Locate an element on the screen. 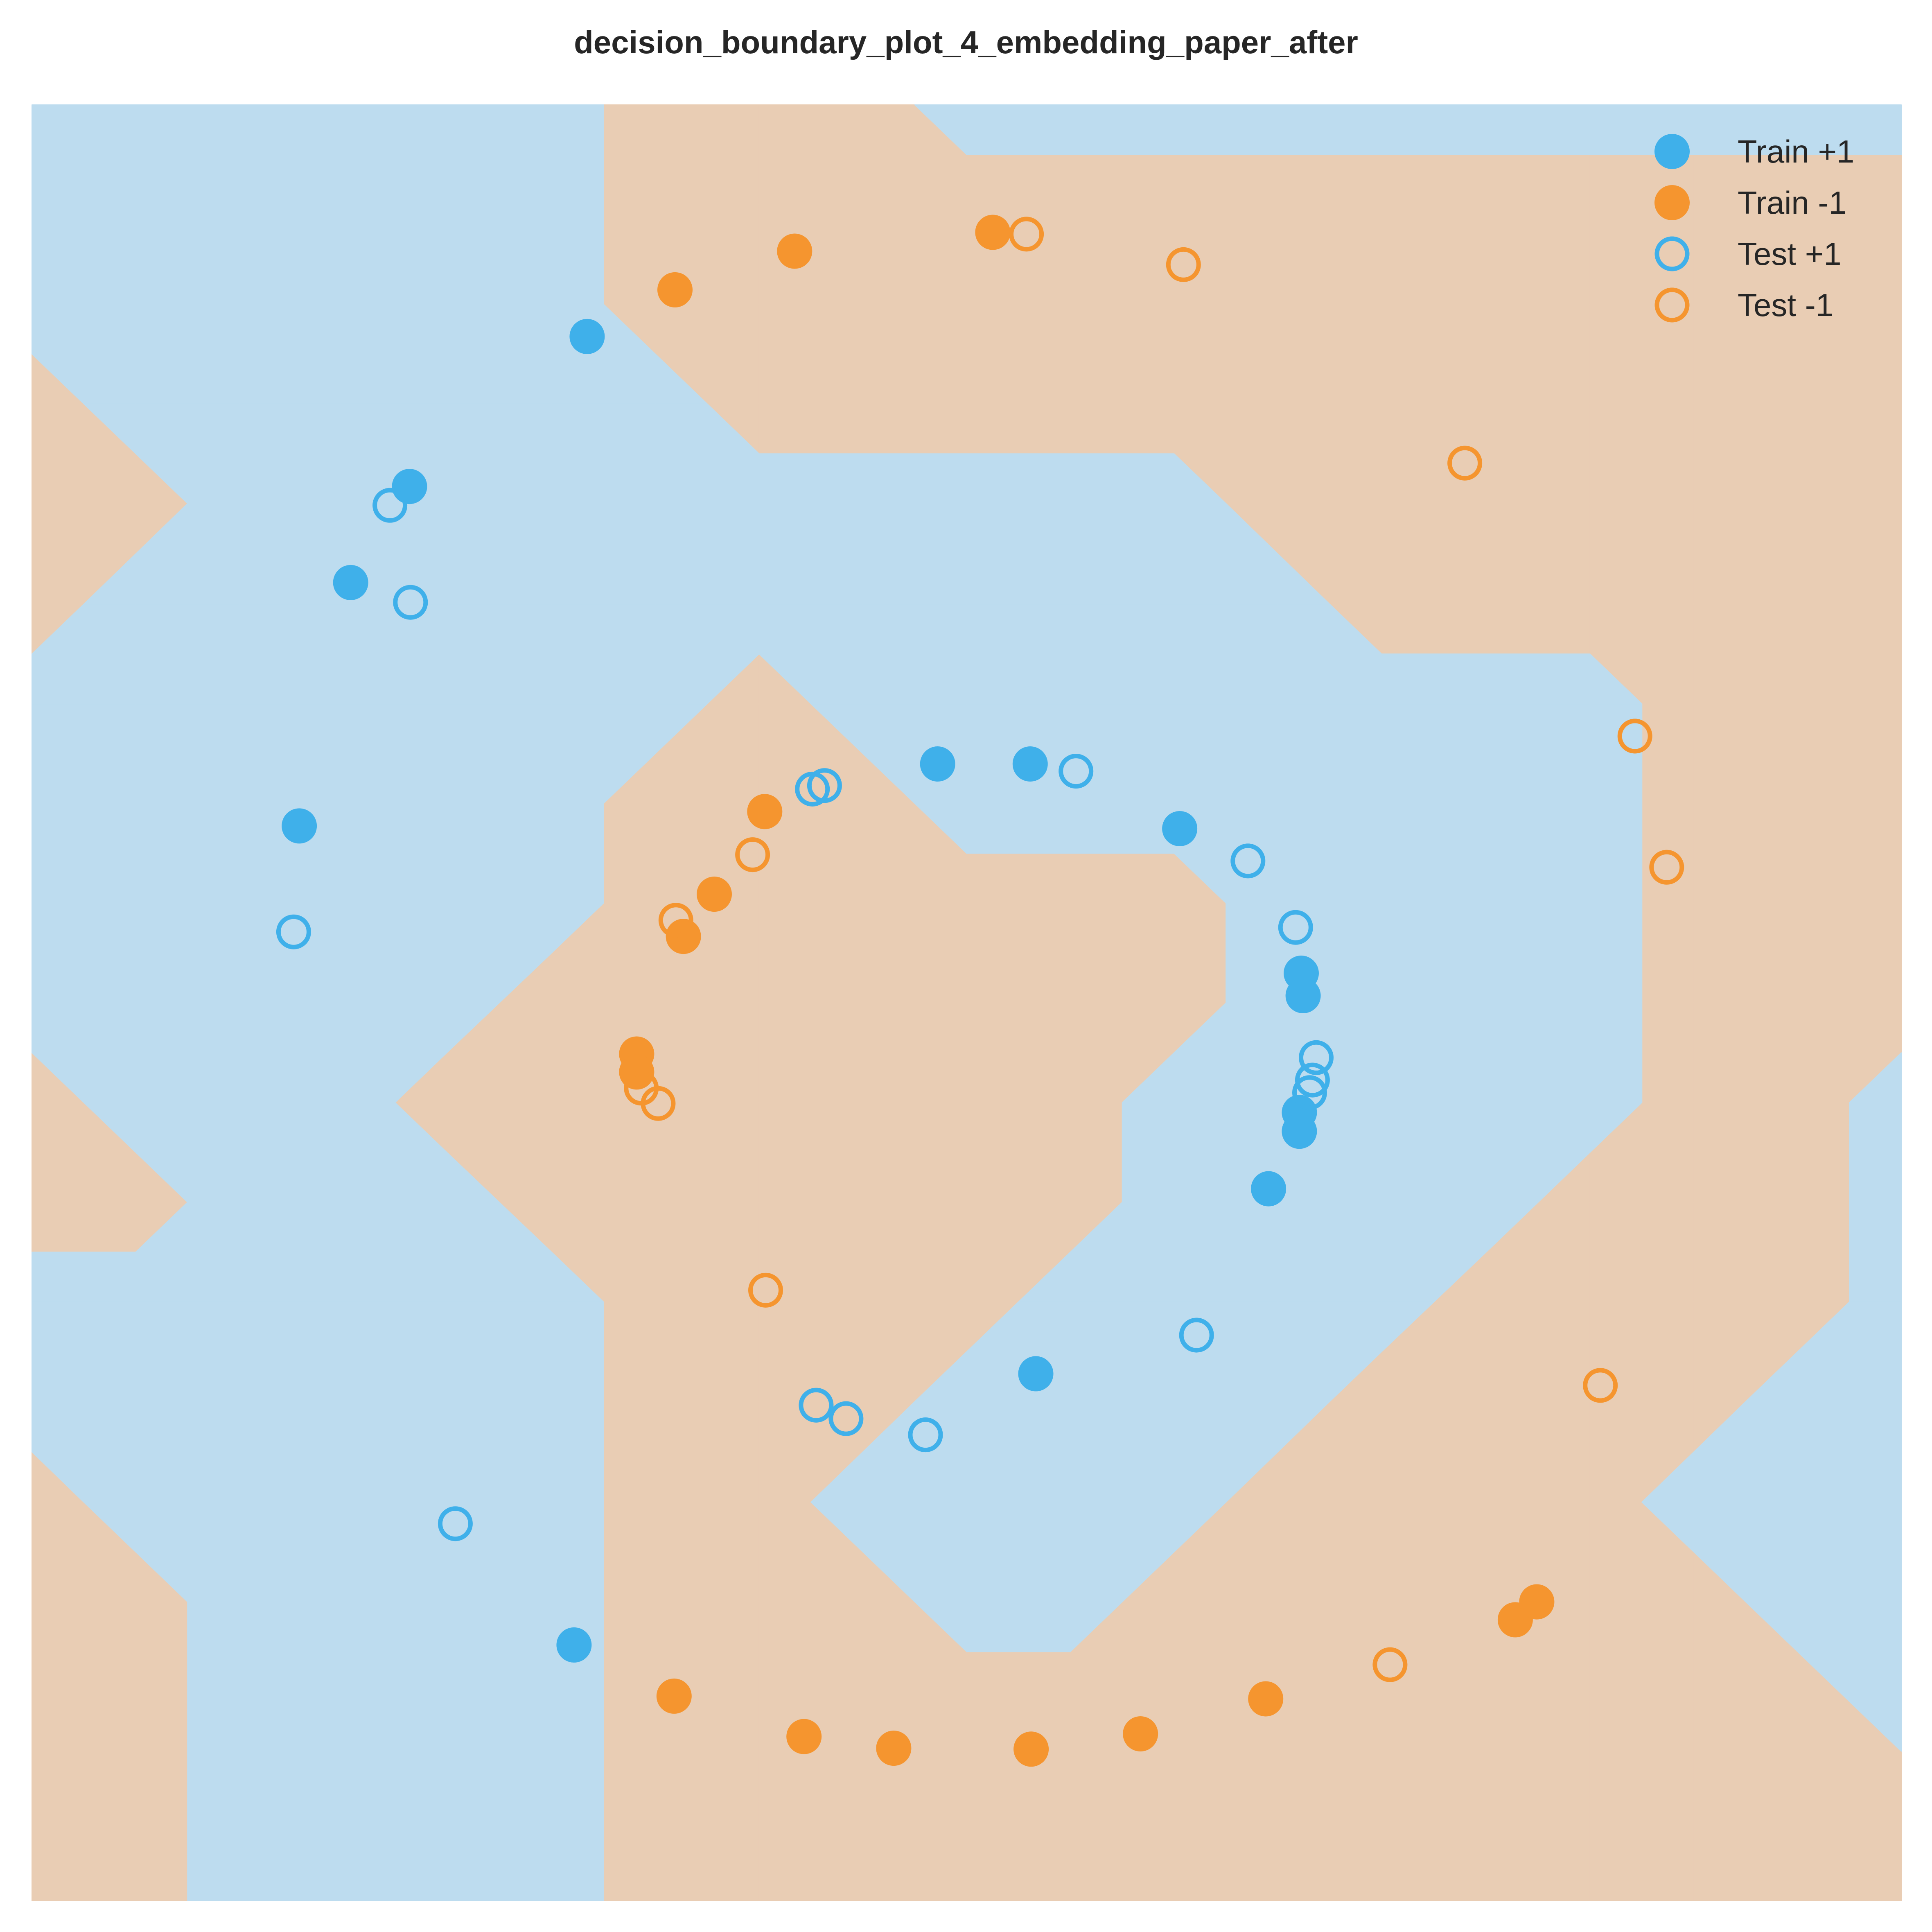  legend-marker-test-pos is located at coordinates (1672, 253).